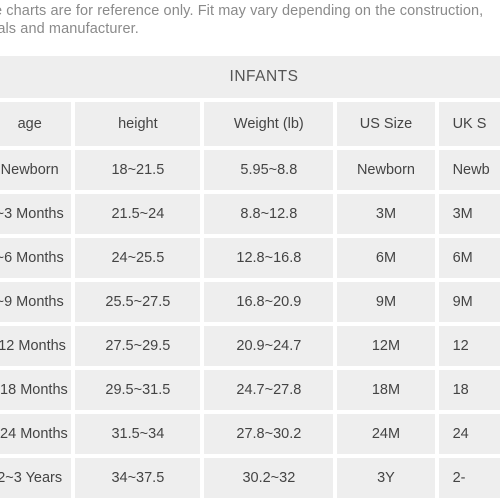 This screenshot has height=500, width=500. What do you see at coordinates (271, 258) in the screenshot?
I see `cell-weight: 12.8~16.8` at bounding box center [271, 258].